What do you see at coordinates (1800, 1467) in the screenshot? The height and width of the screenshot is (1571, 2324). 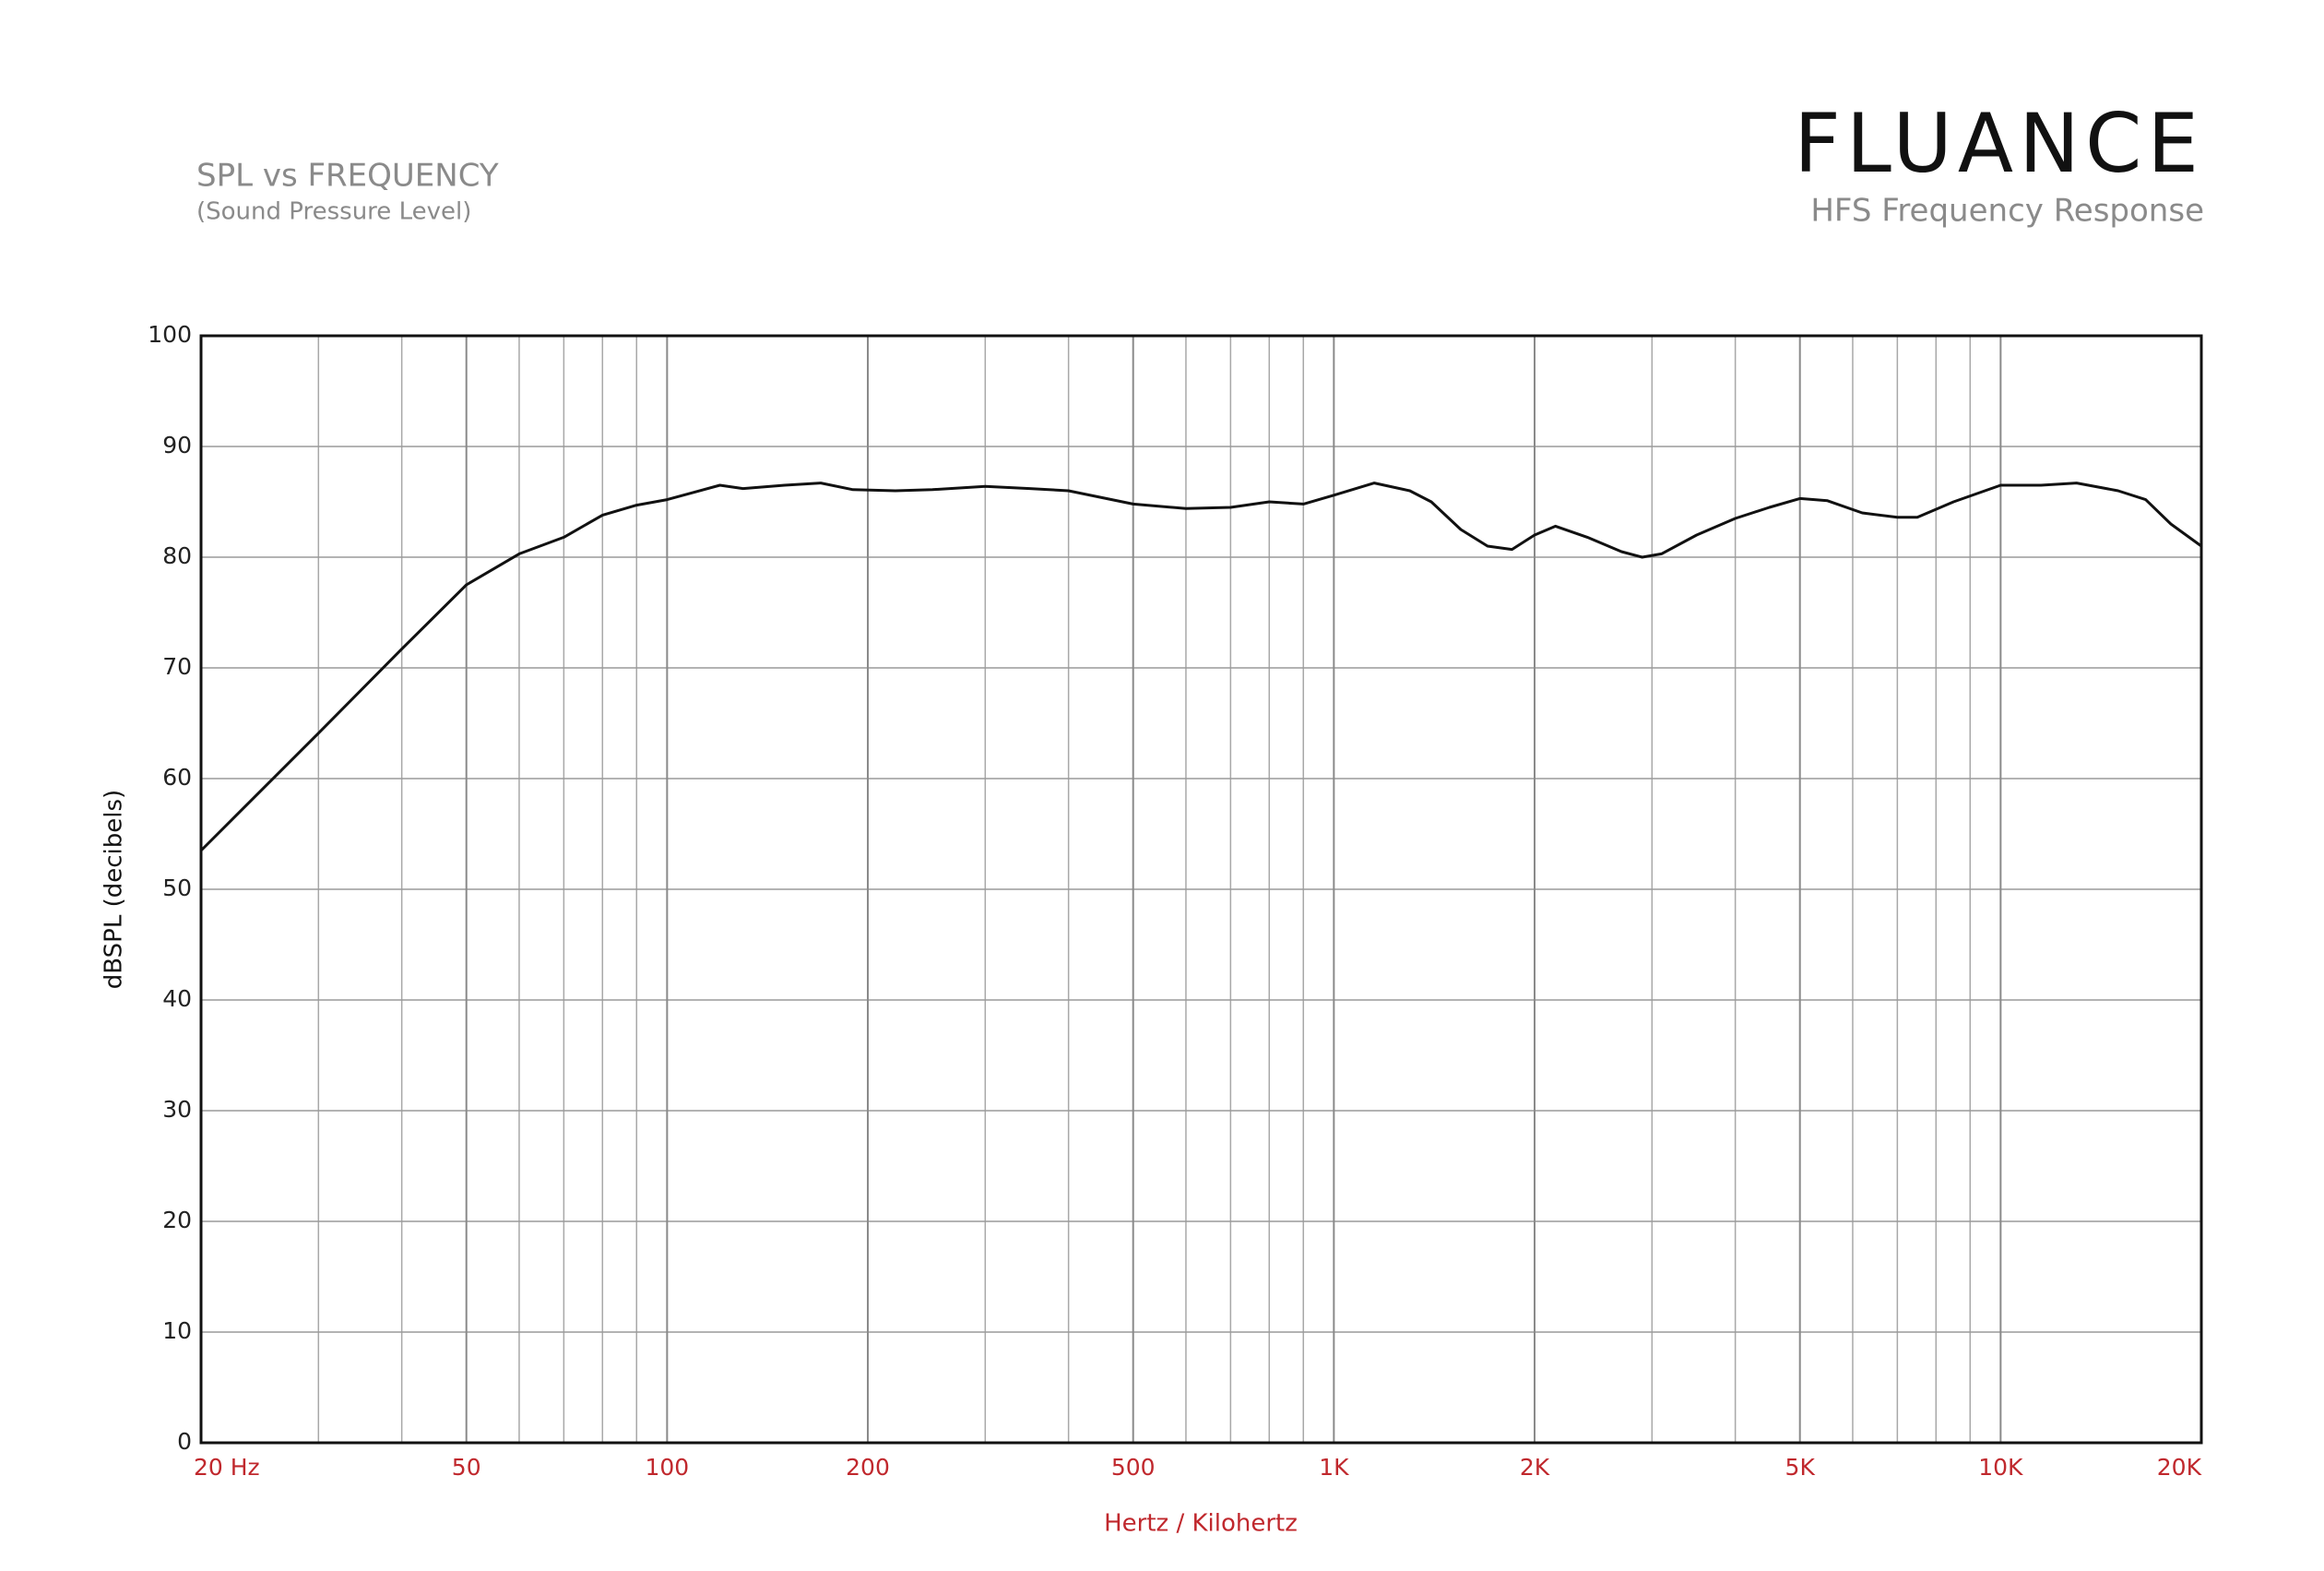 I see `x-tick-label: 5K` at bounding box center [1800, 1467].